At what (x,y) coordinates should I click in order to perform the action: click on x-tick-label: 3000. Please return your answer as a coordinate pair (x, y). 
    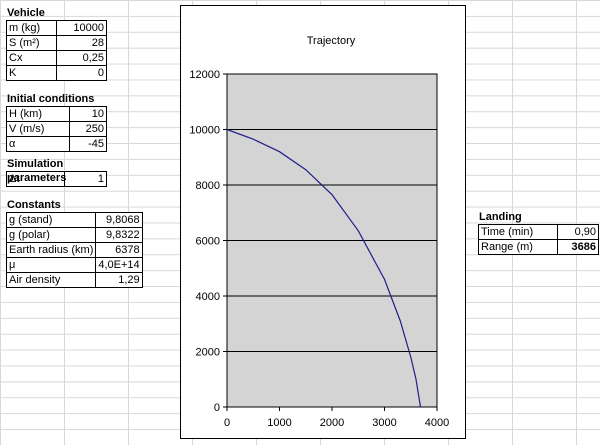
    Looking at the image, I should click on (384, 423).